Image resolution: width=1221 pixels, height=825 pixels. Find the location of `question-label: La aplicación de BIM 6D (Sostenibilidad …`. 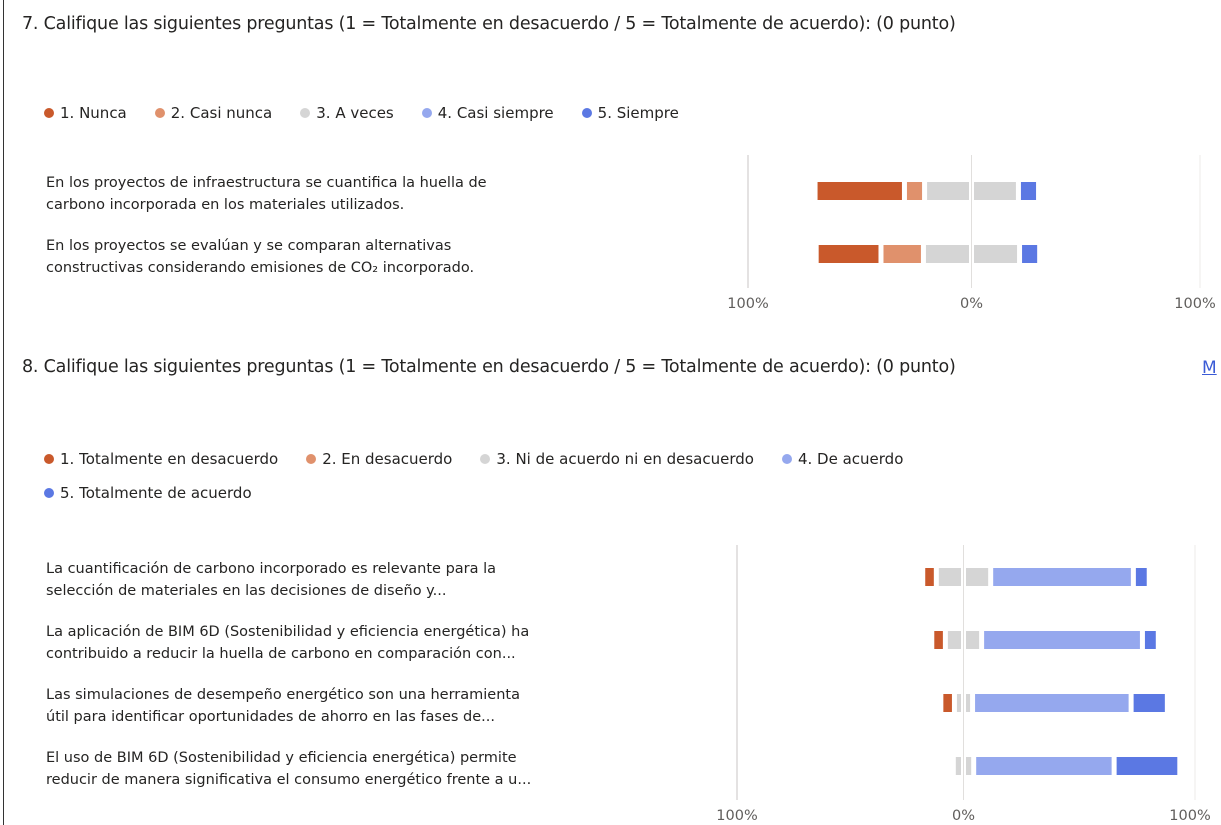

question-label: La aplicación de BIM 6D (Sostenibilidad … is located at coordinates (288, 643).